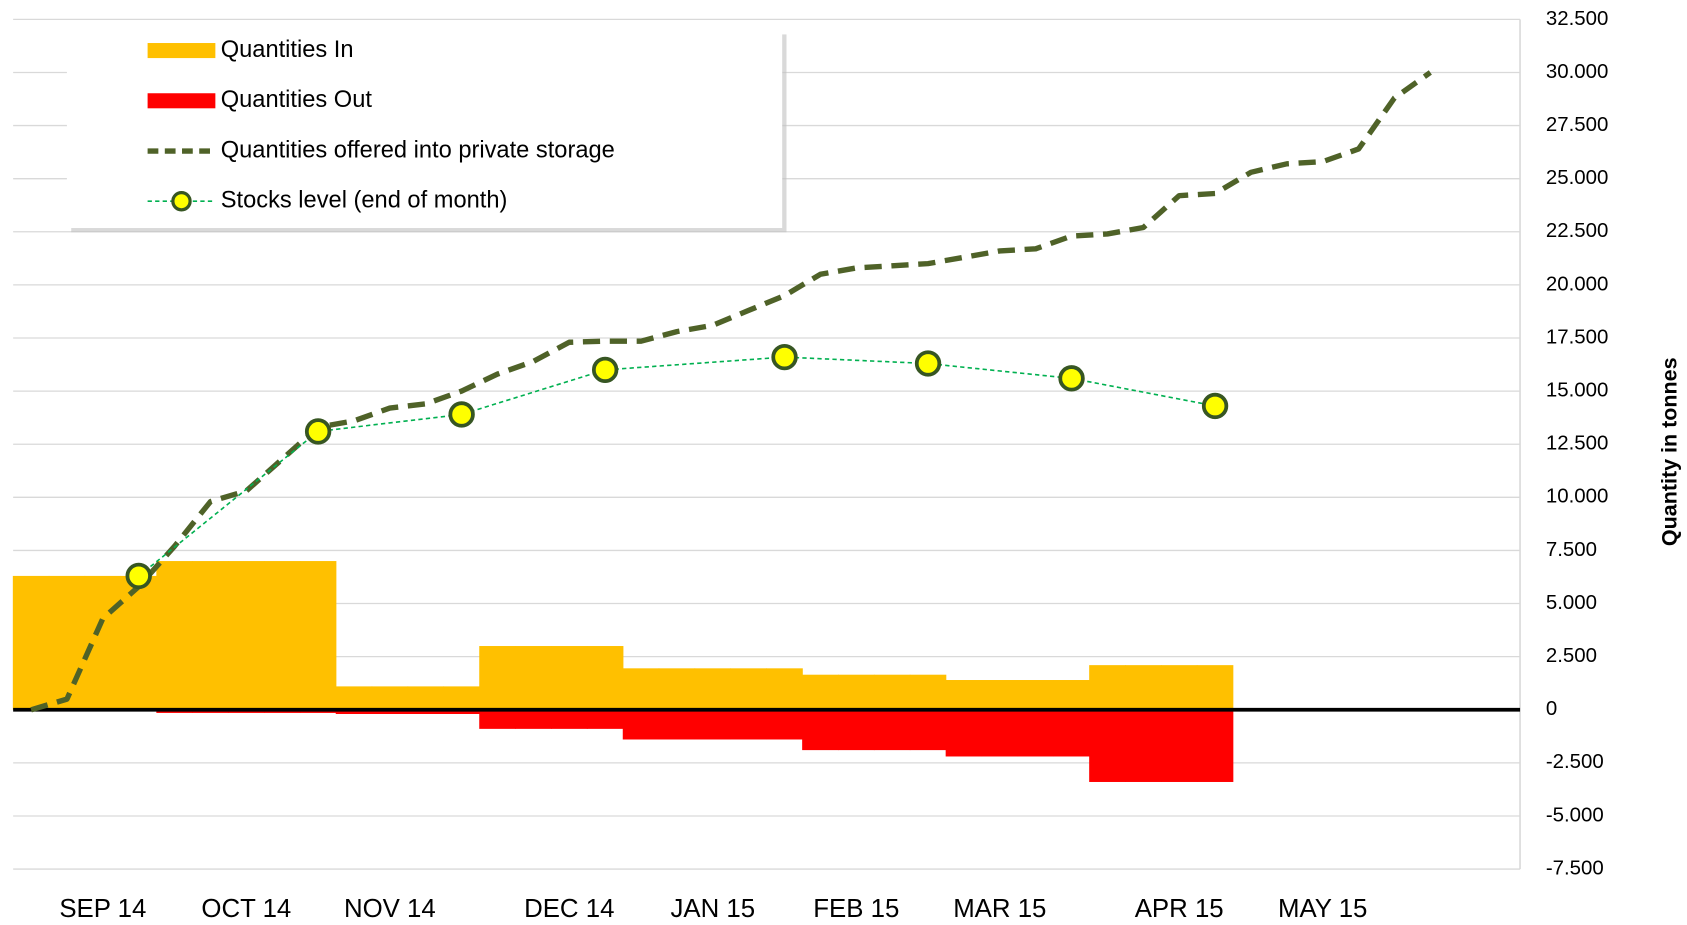 Image resolution: width=1687 pixels, height=925 pixels. I want to click on y-tick-label: 7.500, so click(1571, 550).